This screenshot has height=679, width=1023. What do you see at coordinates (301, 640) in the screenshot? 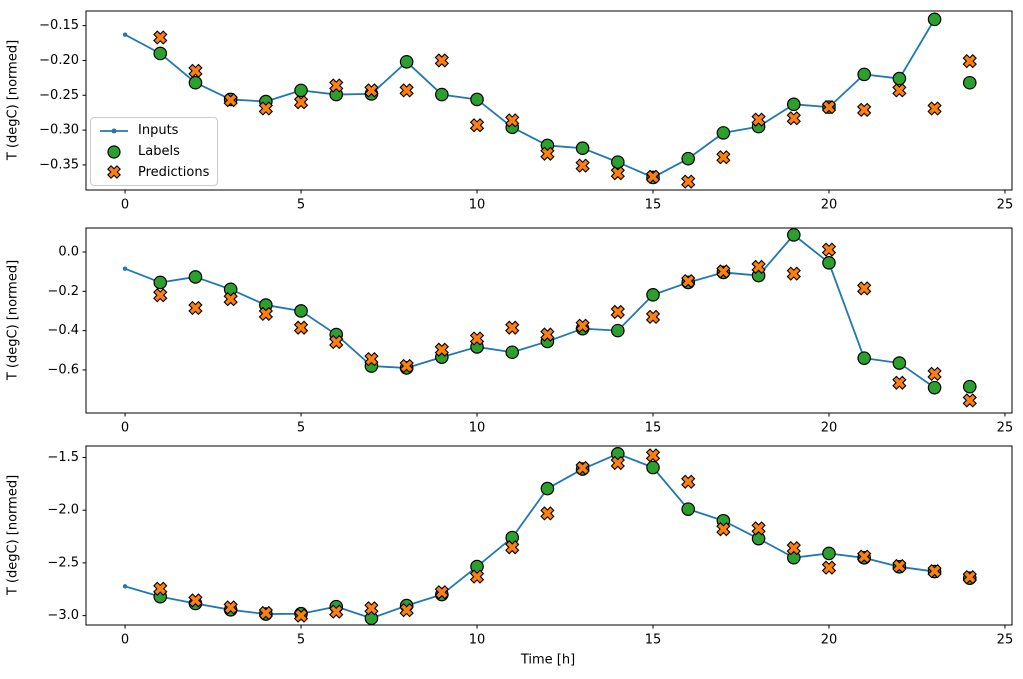
I see `x-tick-label: 5` at bounding box center [301, 640].